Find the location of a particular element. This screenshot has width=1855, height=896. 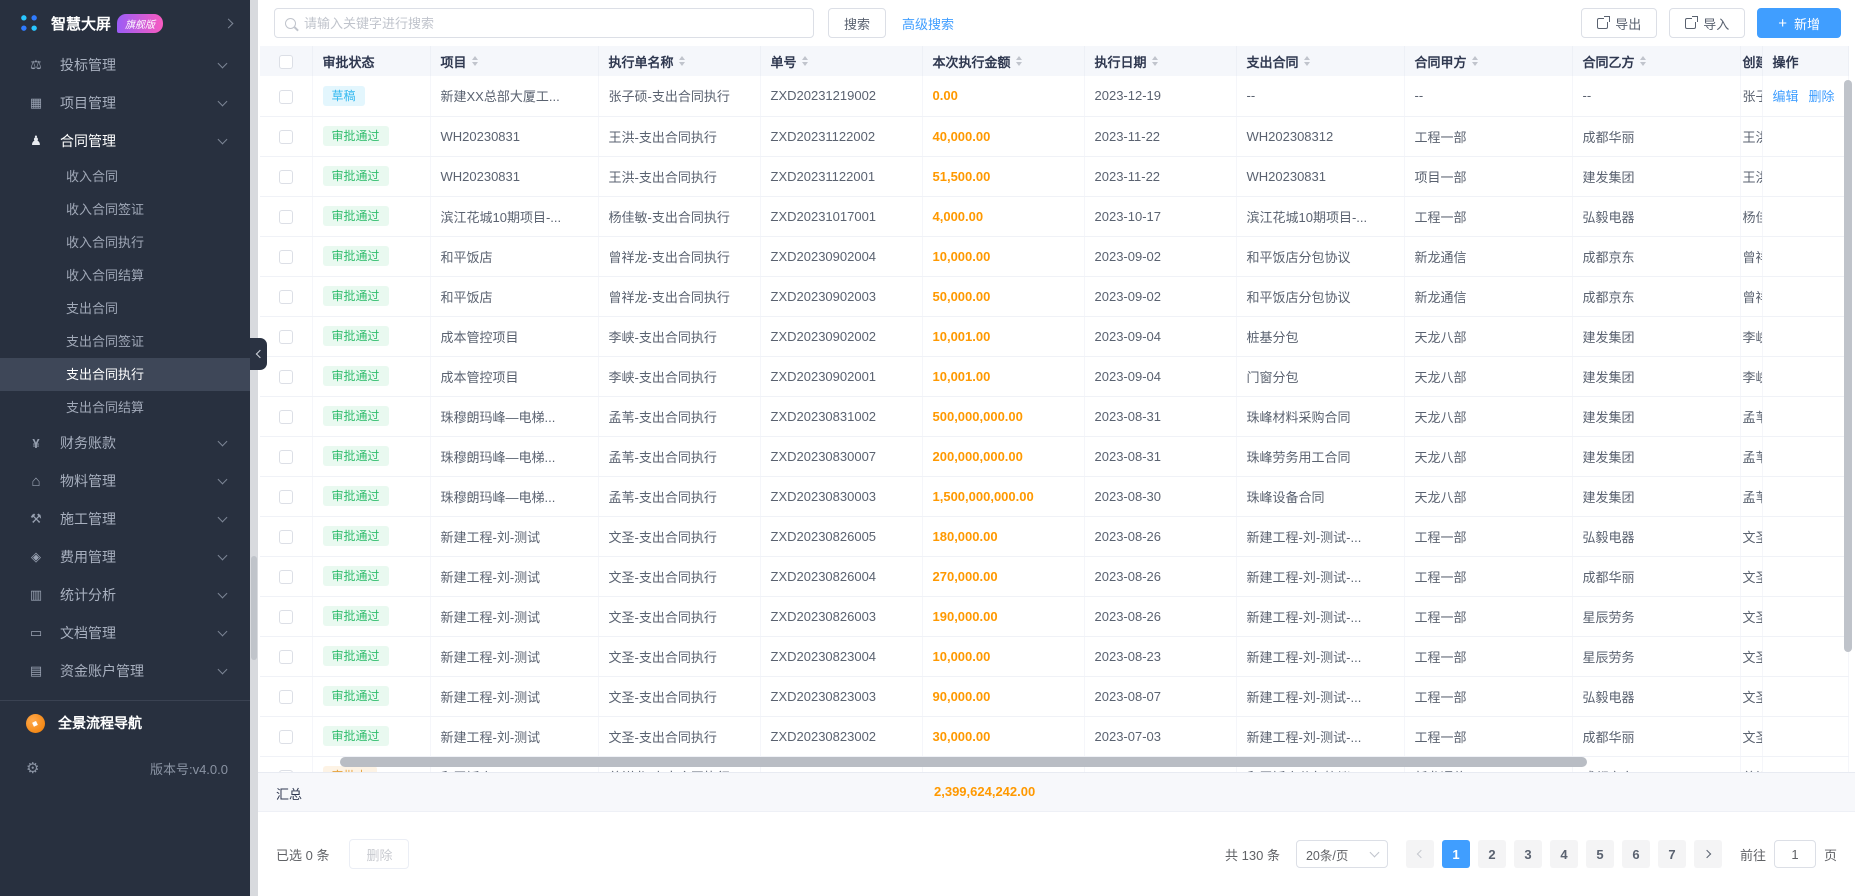

prev-page-button is located at coordinates (1419, 854).